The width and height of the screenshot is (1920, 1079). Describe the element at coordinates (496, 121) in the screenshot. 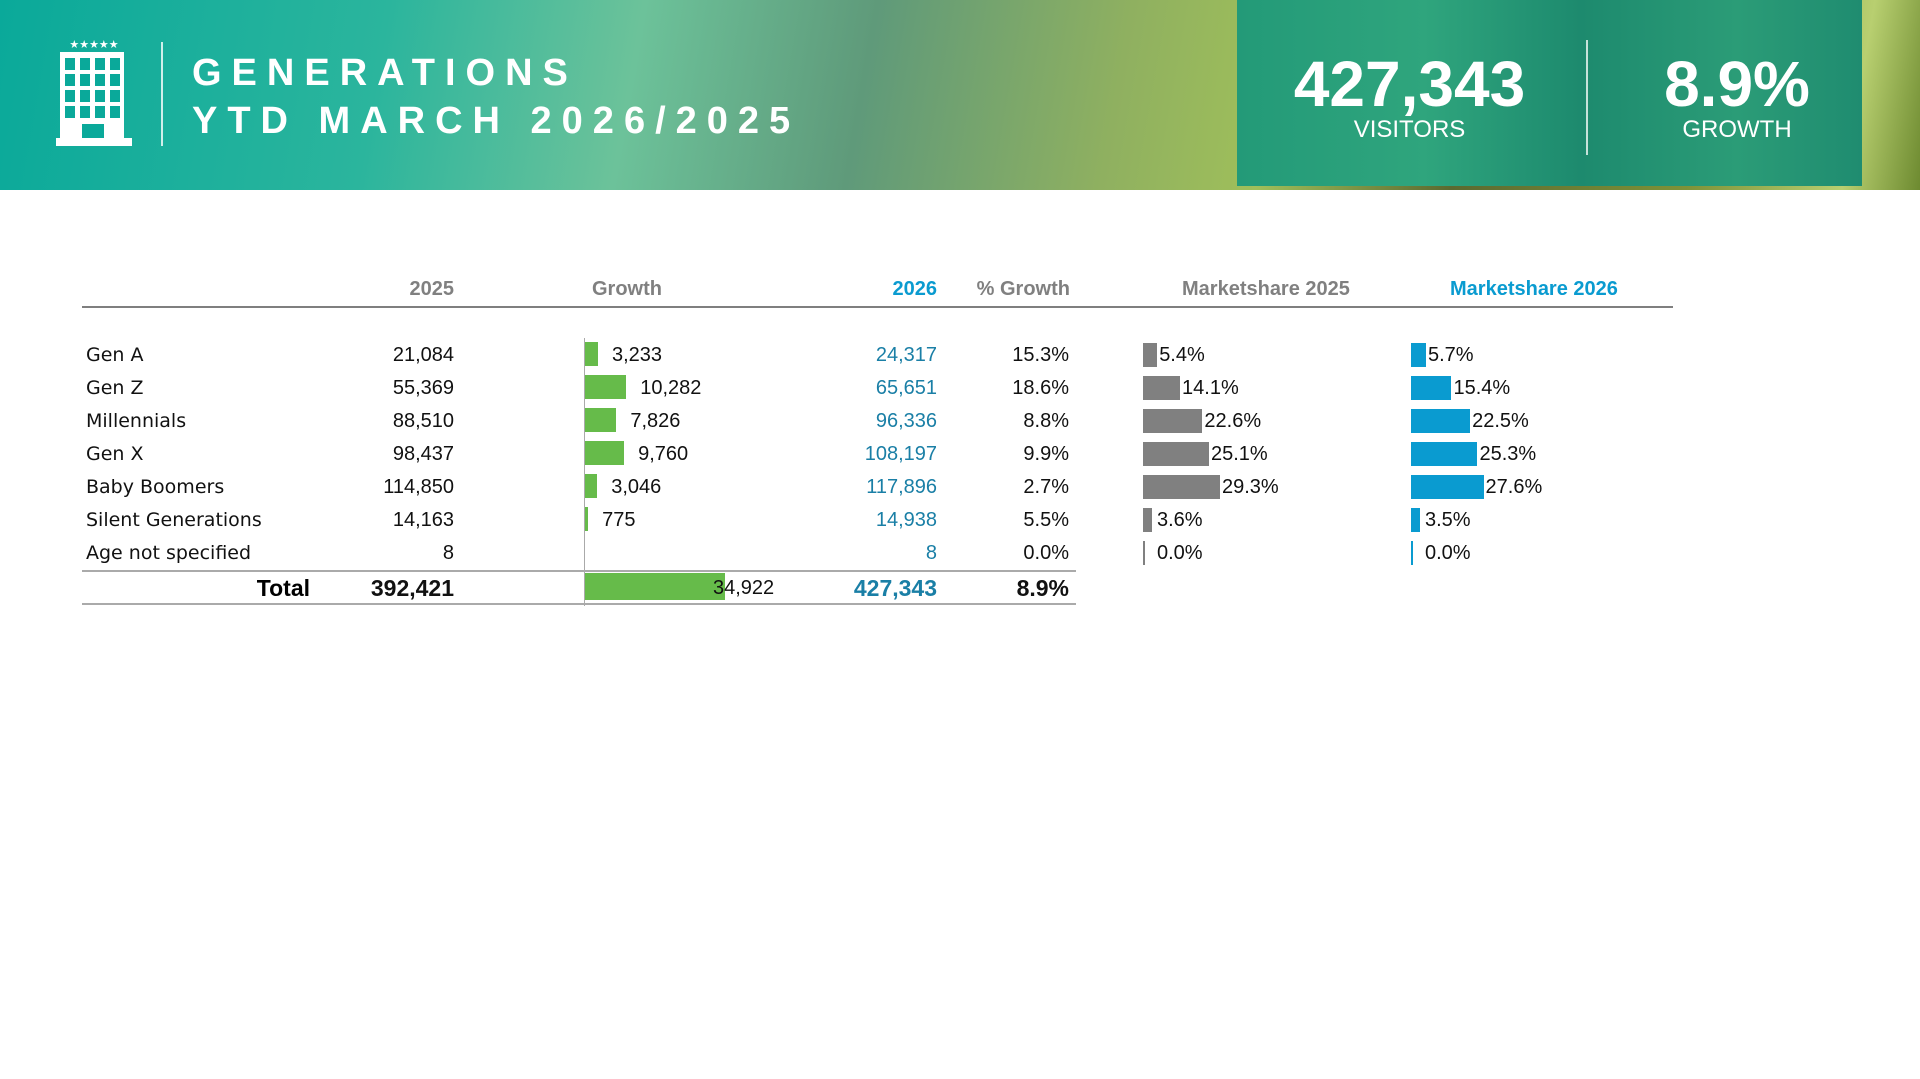

I see `page-subtitle: YTD MARCH 2026/2025` at that location.